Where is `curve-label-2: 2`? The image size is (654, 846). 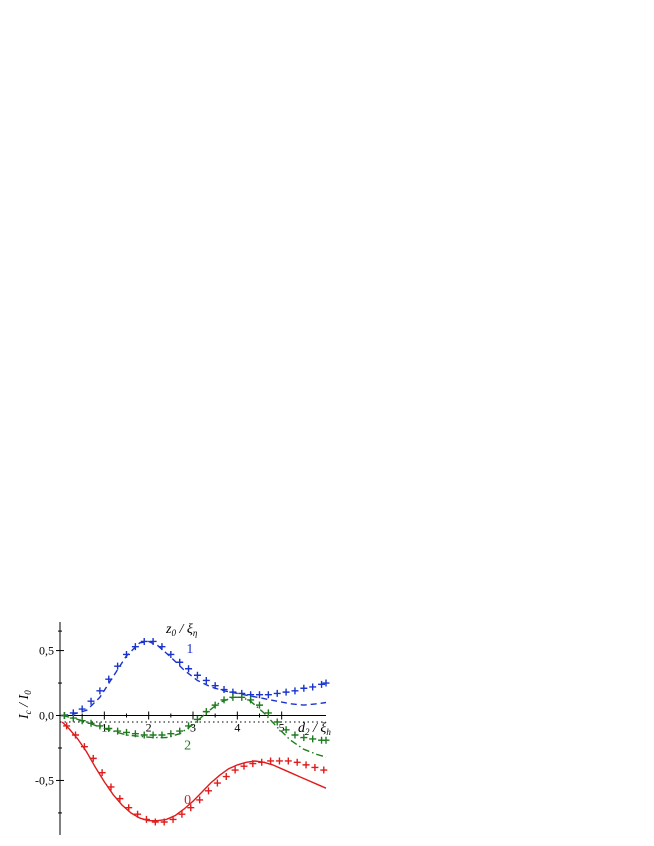 curve-label-2: 2 is located at coordinates (187, 745).